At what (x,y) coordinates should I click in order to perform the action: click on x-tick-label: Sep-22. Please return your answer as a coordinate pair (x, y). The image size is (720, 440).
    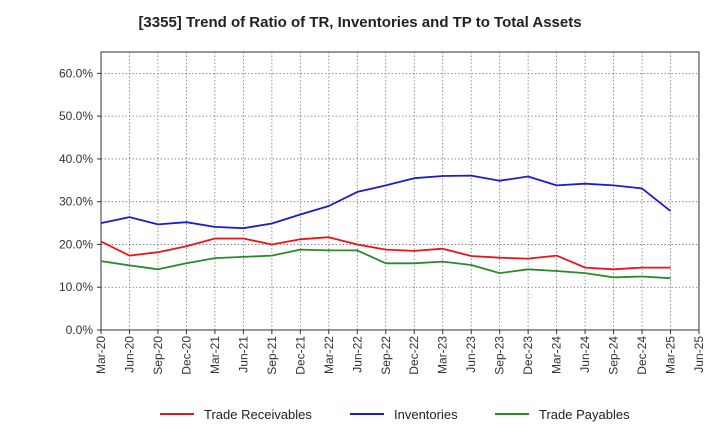
    Looking at the image, I should click on (386, 355).